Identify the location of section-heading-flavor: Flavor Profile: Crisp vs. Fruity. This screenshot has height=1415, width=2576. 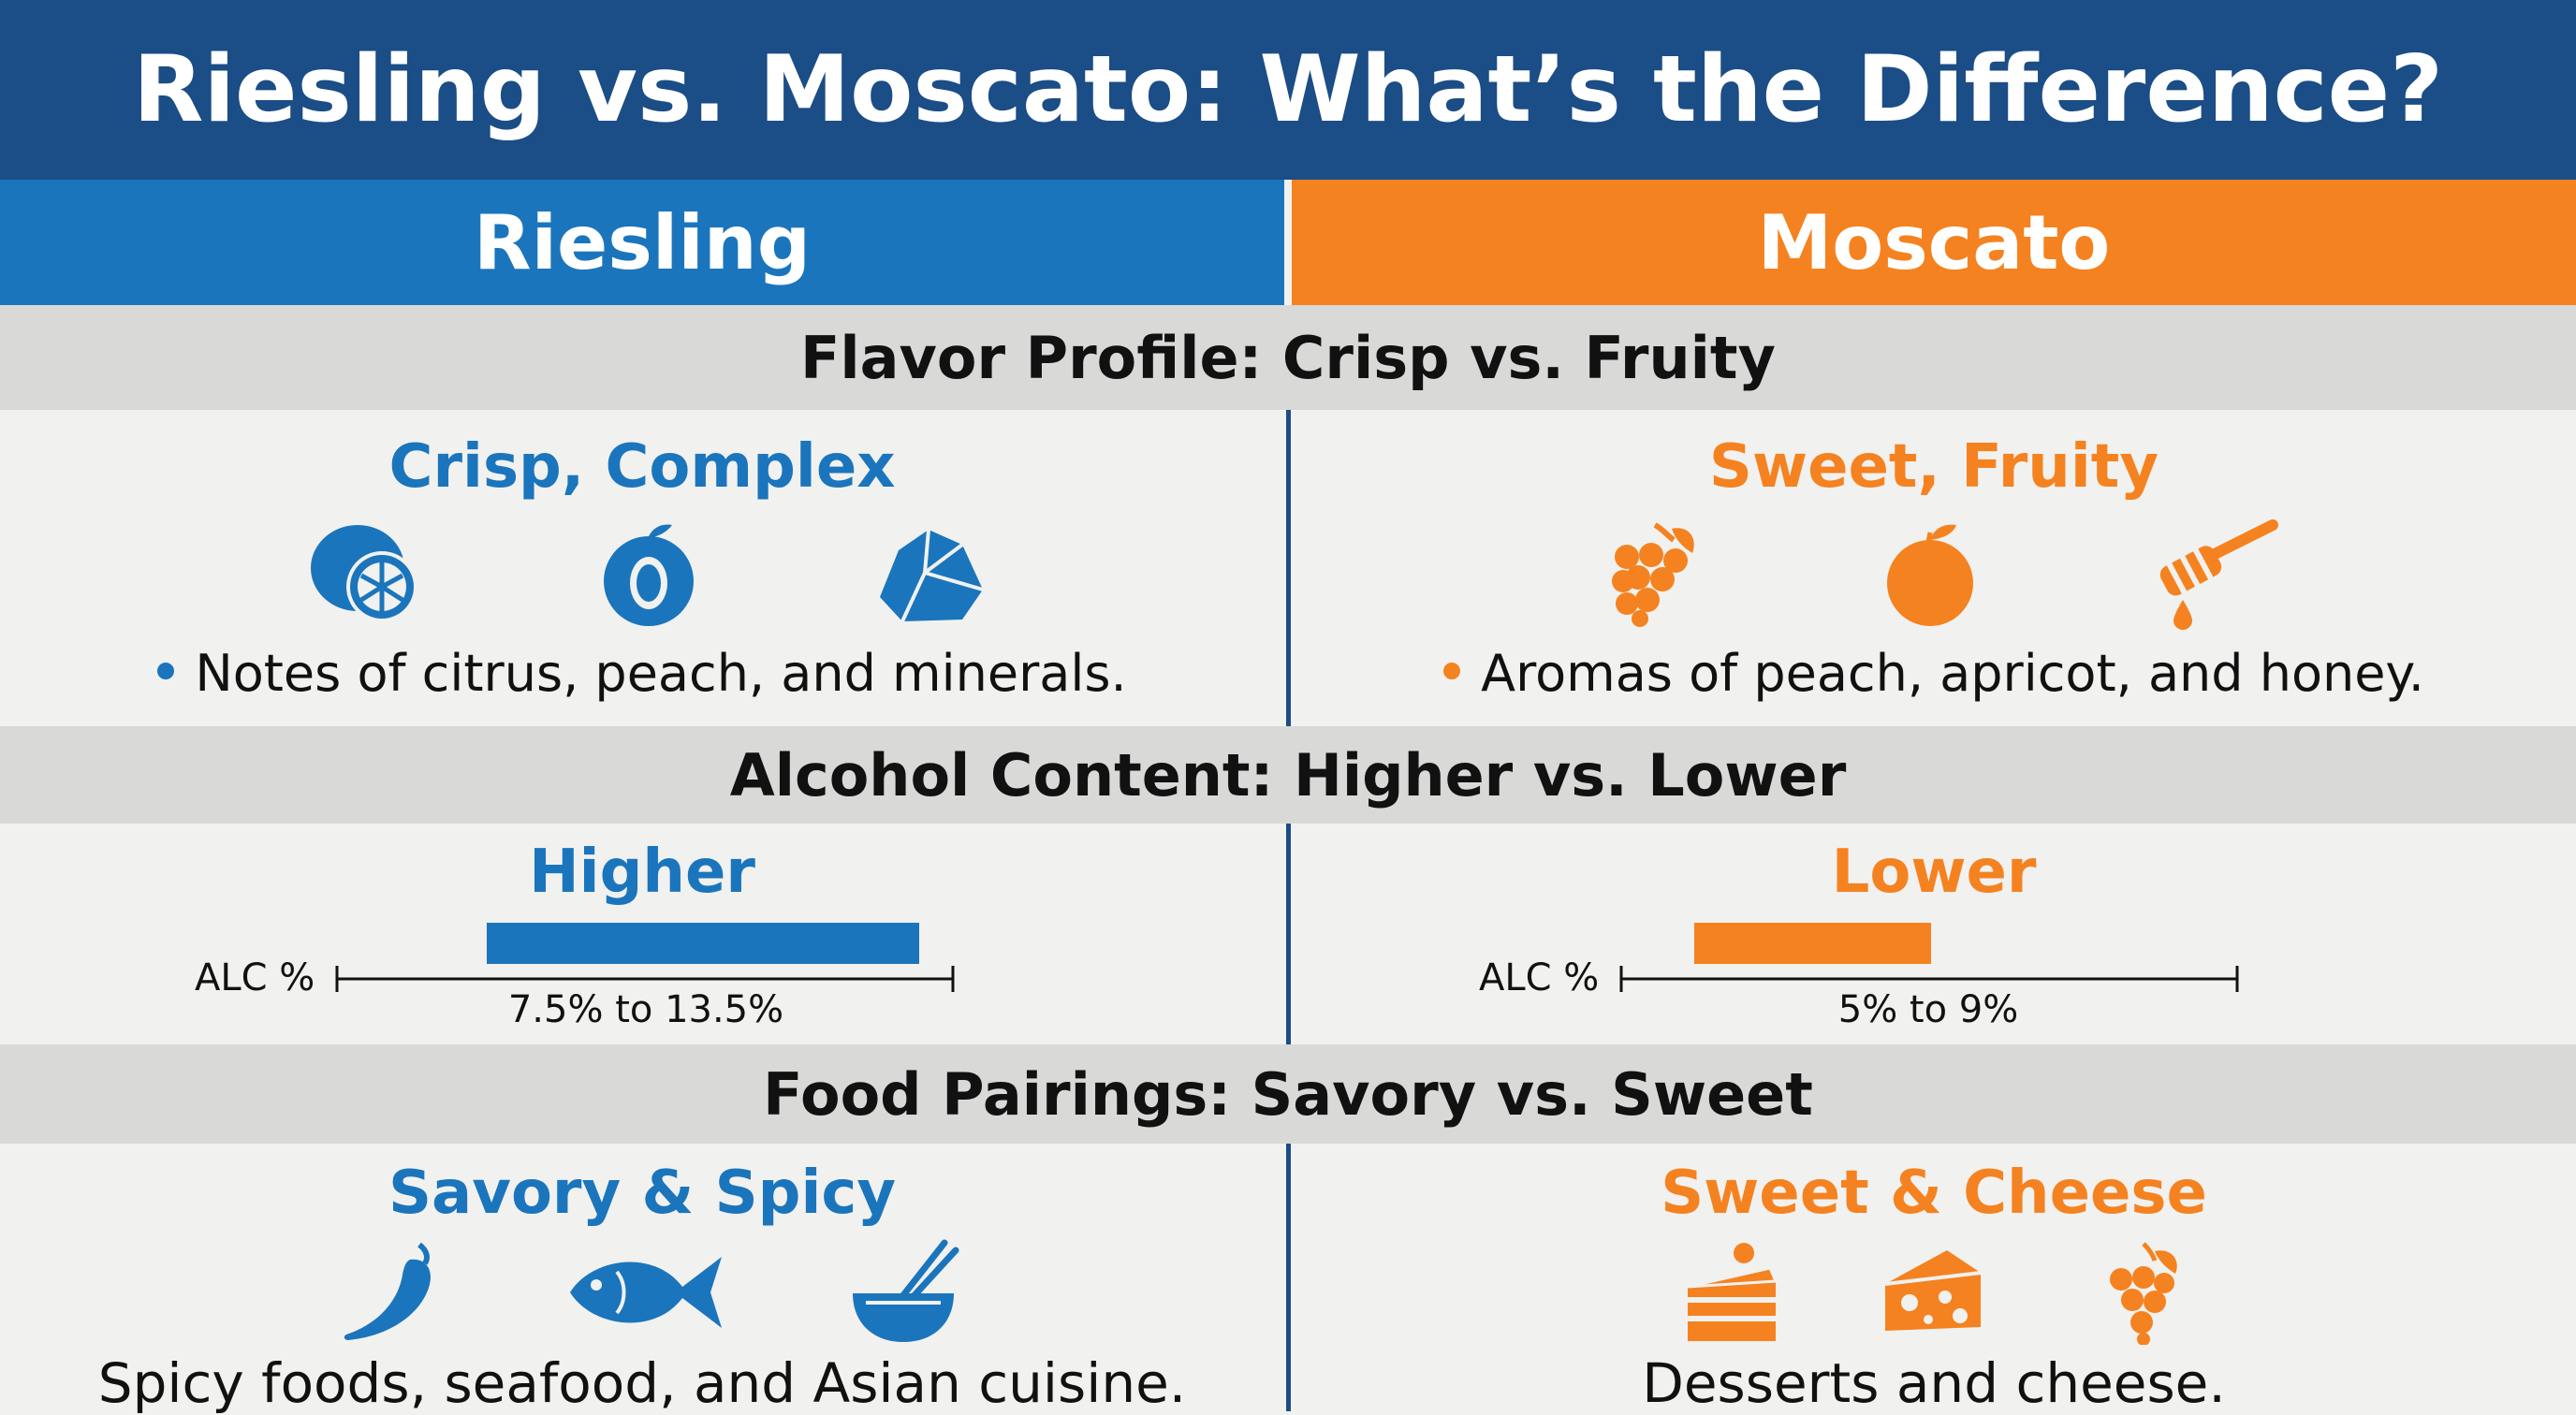
(1288, 357).